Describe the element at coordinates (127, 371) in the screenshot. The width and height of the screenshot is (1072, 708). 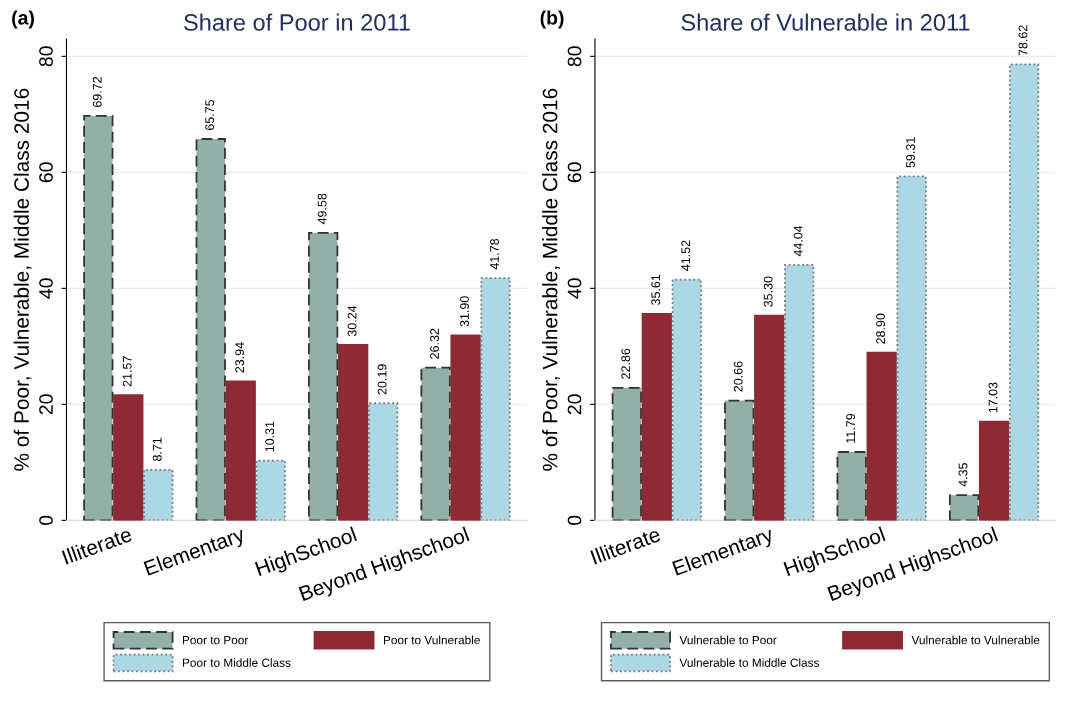
I see `data-label: 21.57` at that location.